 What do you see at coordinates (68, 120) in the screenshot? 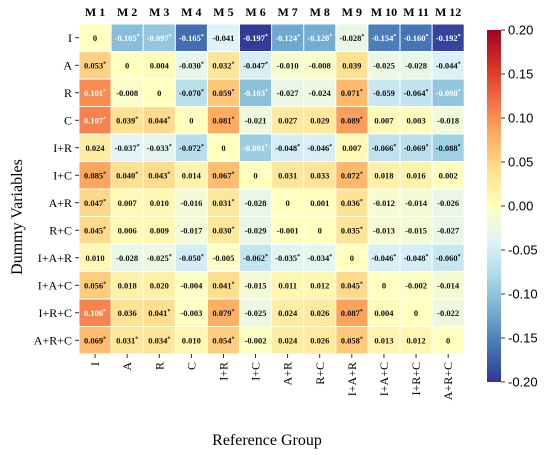
I see `y-tick-label: C` at bounding box center [68, 120].